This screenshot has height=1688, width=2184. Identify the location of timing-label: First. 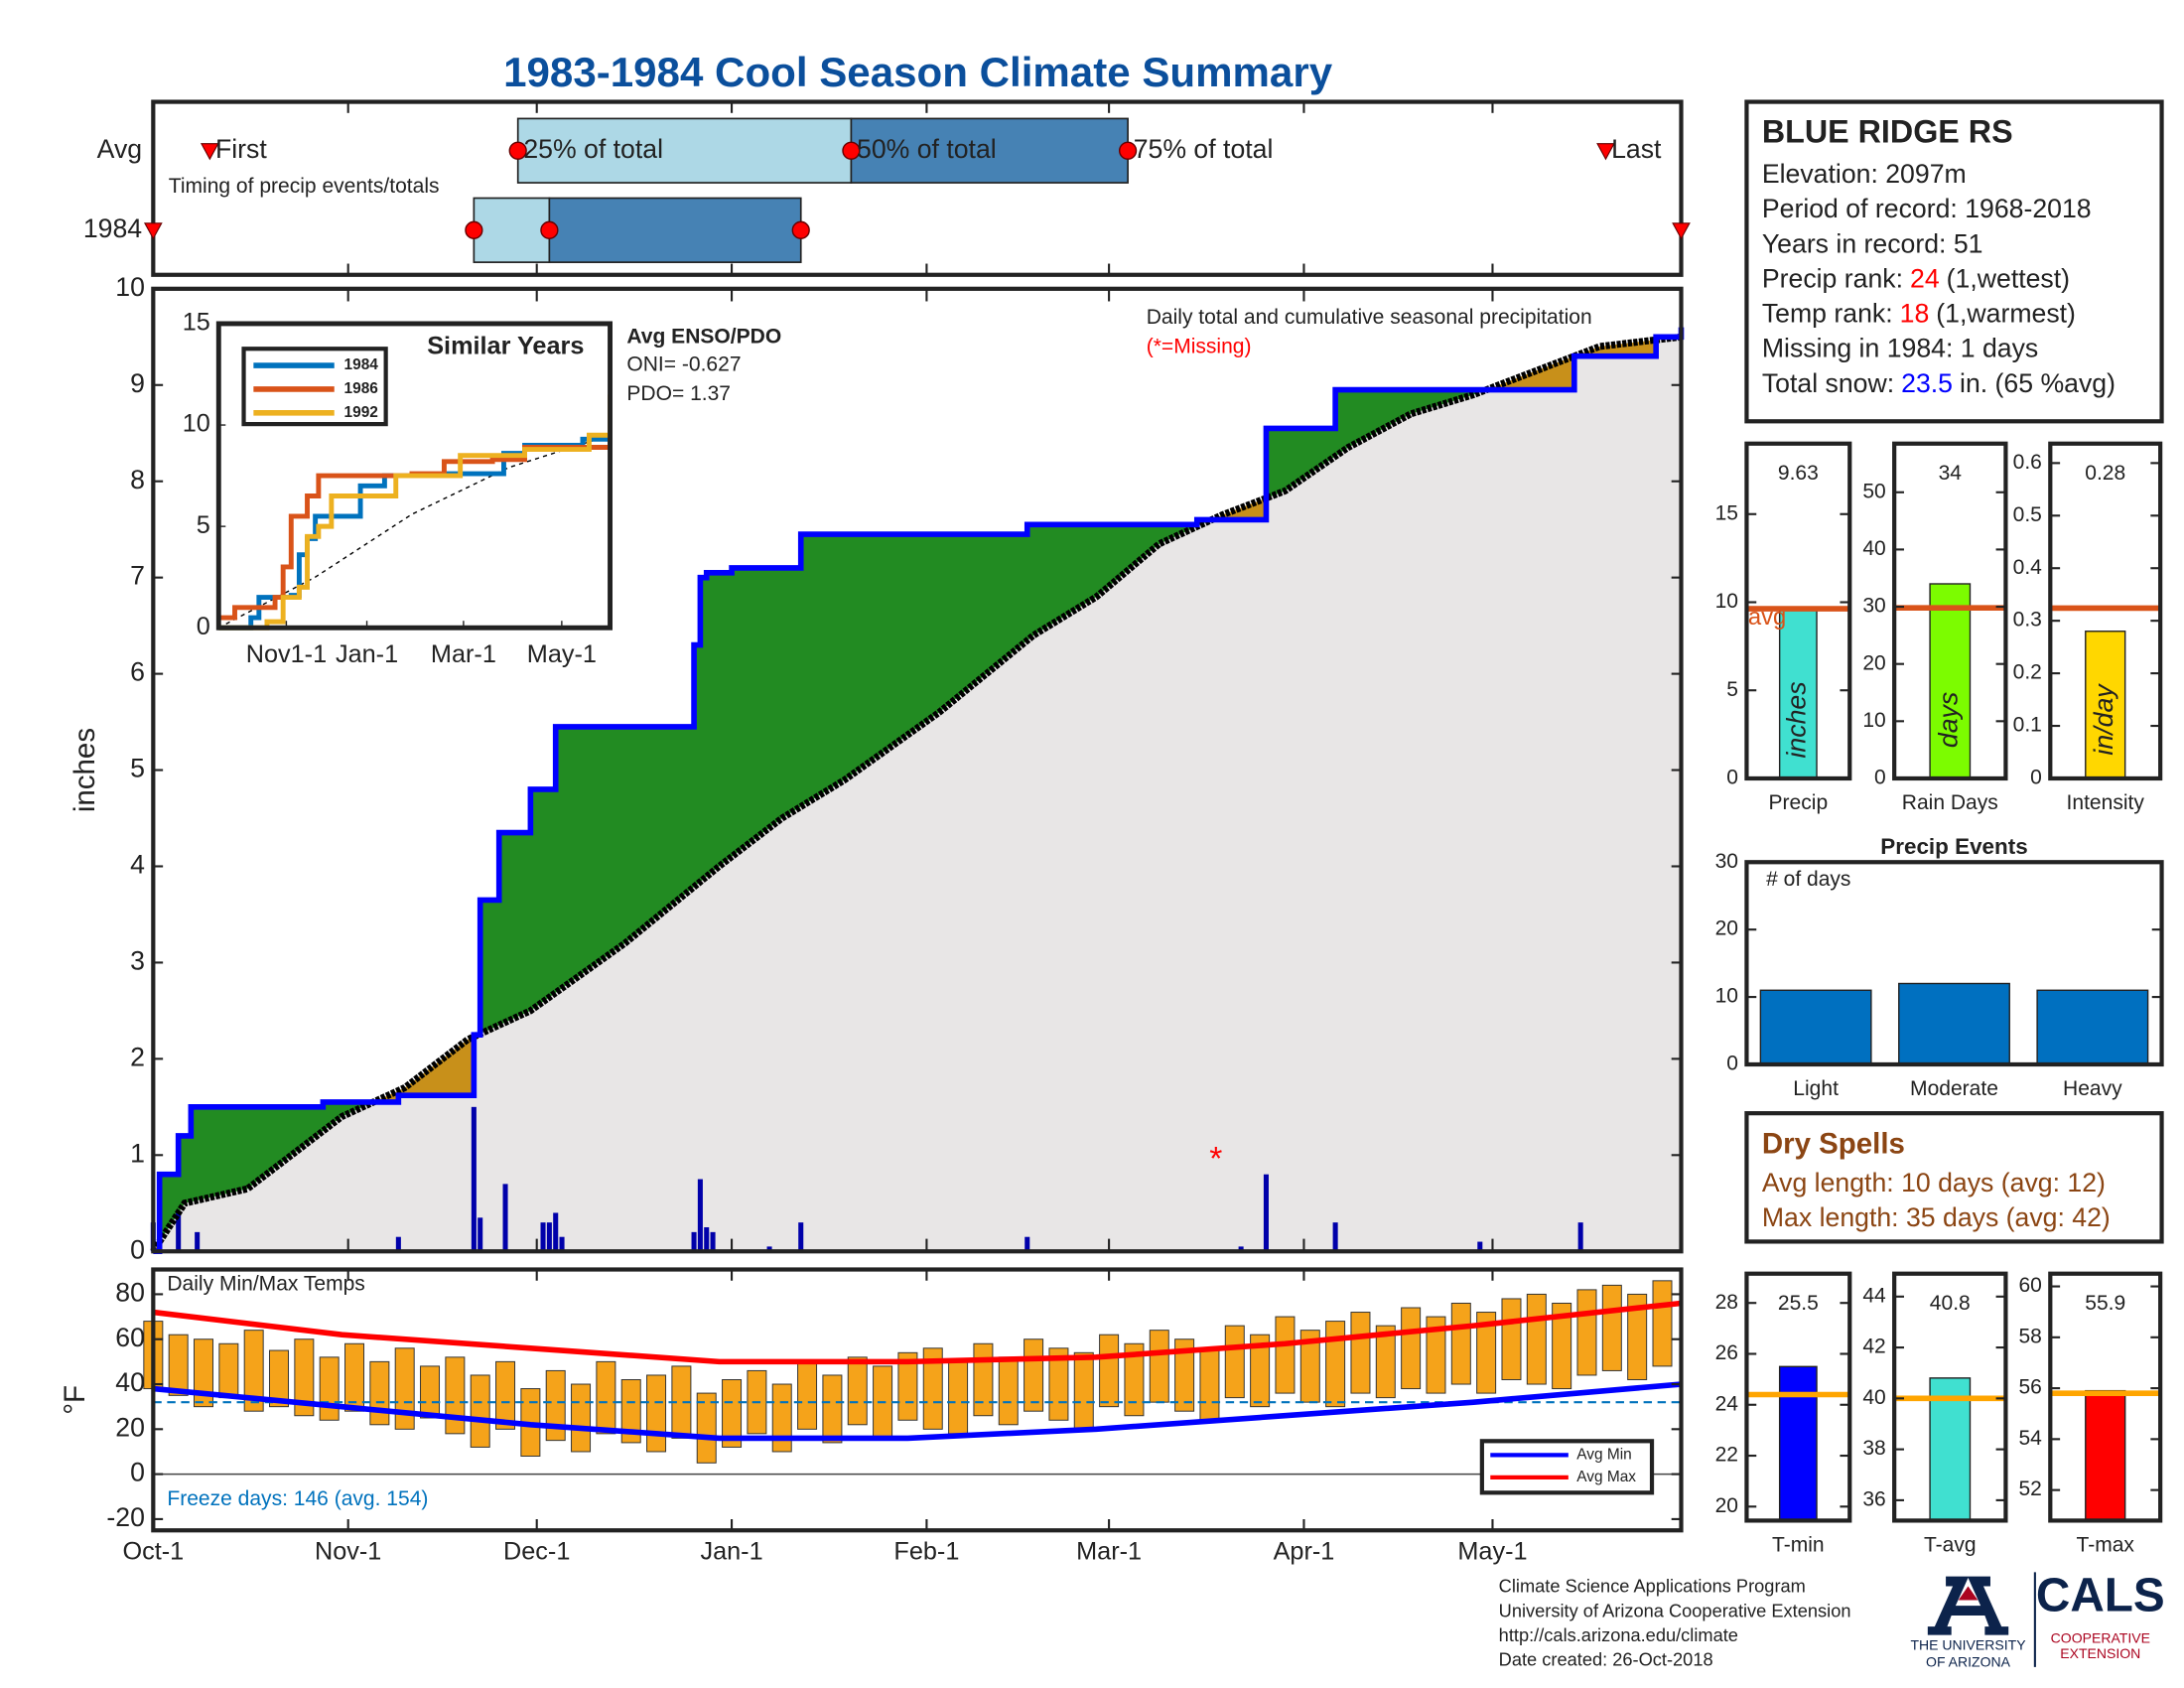
(241, 149).